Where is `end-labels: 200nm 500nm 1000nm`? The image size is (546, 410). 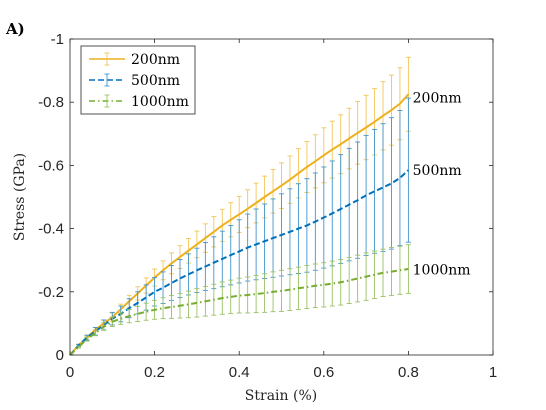 end-labels: 200nm 500nm 1000nm is located at coordinates (442, 184).